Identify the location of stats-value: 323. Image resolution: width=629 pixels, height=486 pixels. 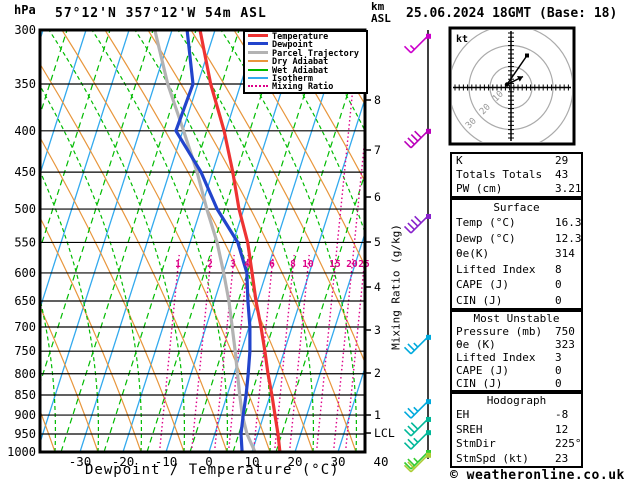
(565, 344).